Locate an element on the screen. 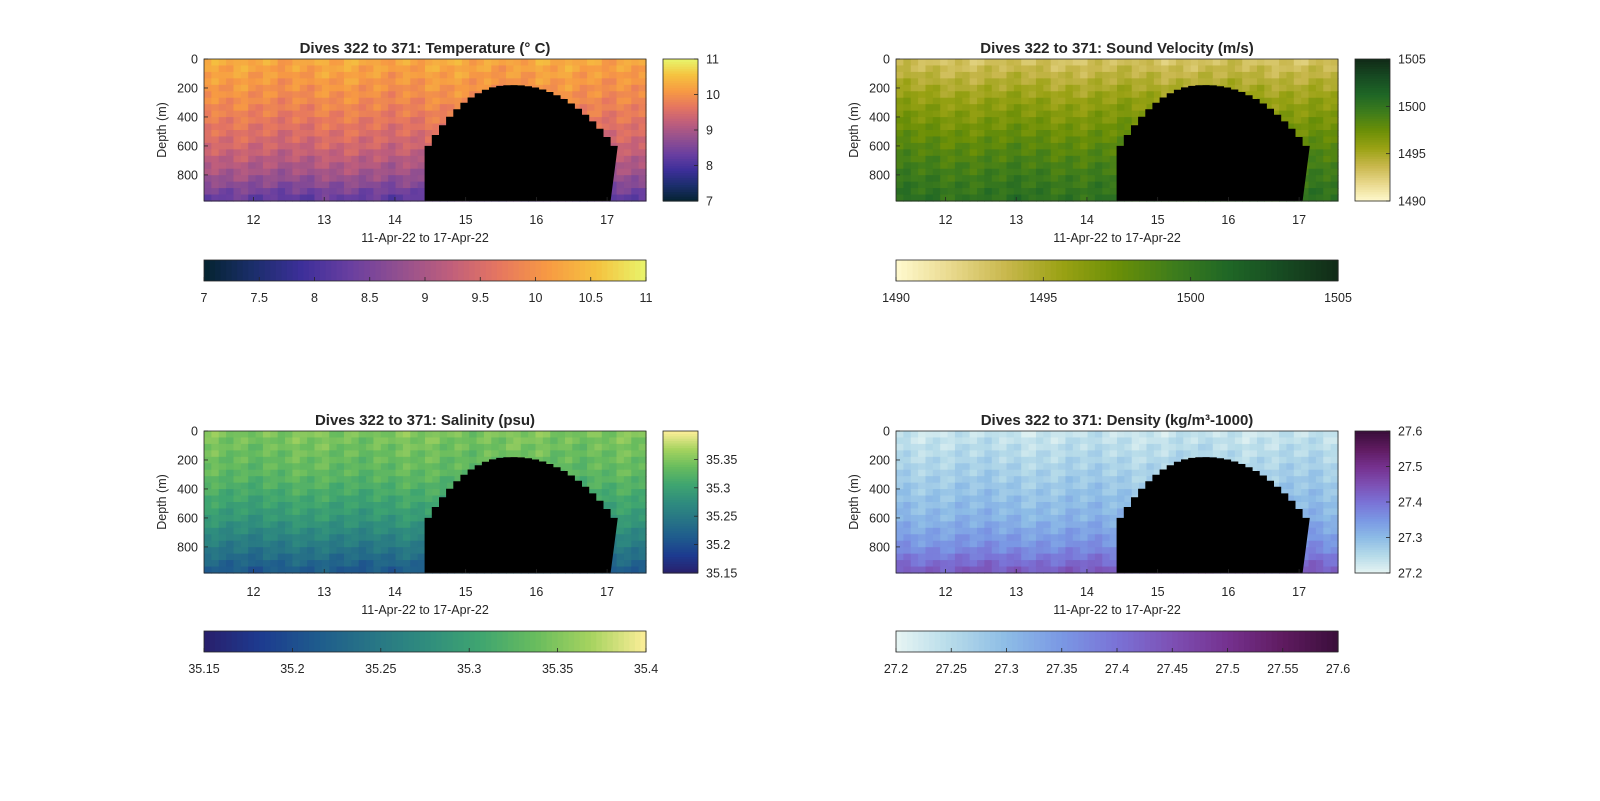 The image size is (1600, 801). x-tick-label: 12 is located at coordinates (254, 220).